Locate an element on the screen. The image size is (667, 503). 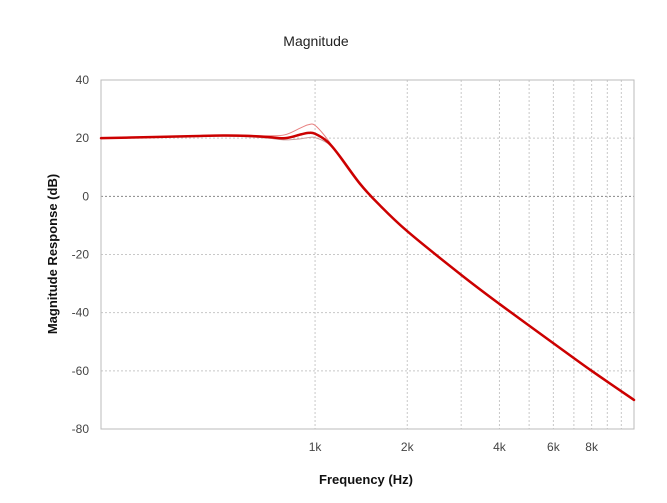
chart-title: Magnitude is located at coordinates (316, 41).